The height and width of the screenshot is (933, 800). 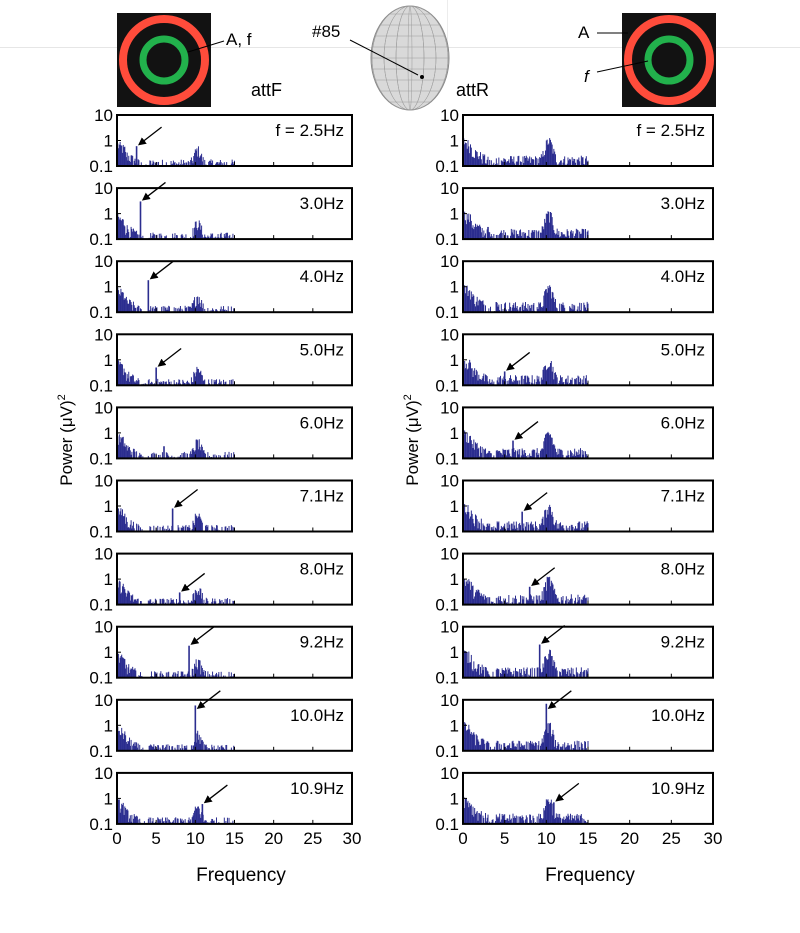 I want to click on stimulus-left-label: A, f, so click(x=239, y=39).